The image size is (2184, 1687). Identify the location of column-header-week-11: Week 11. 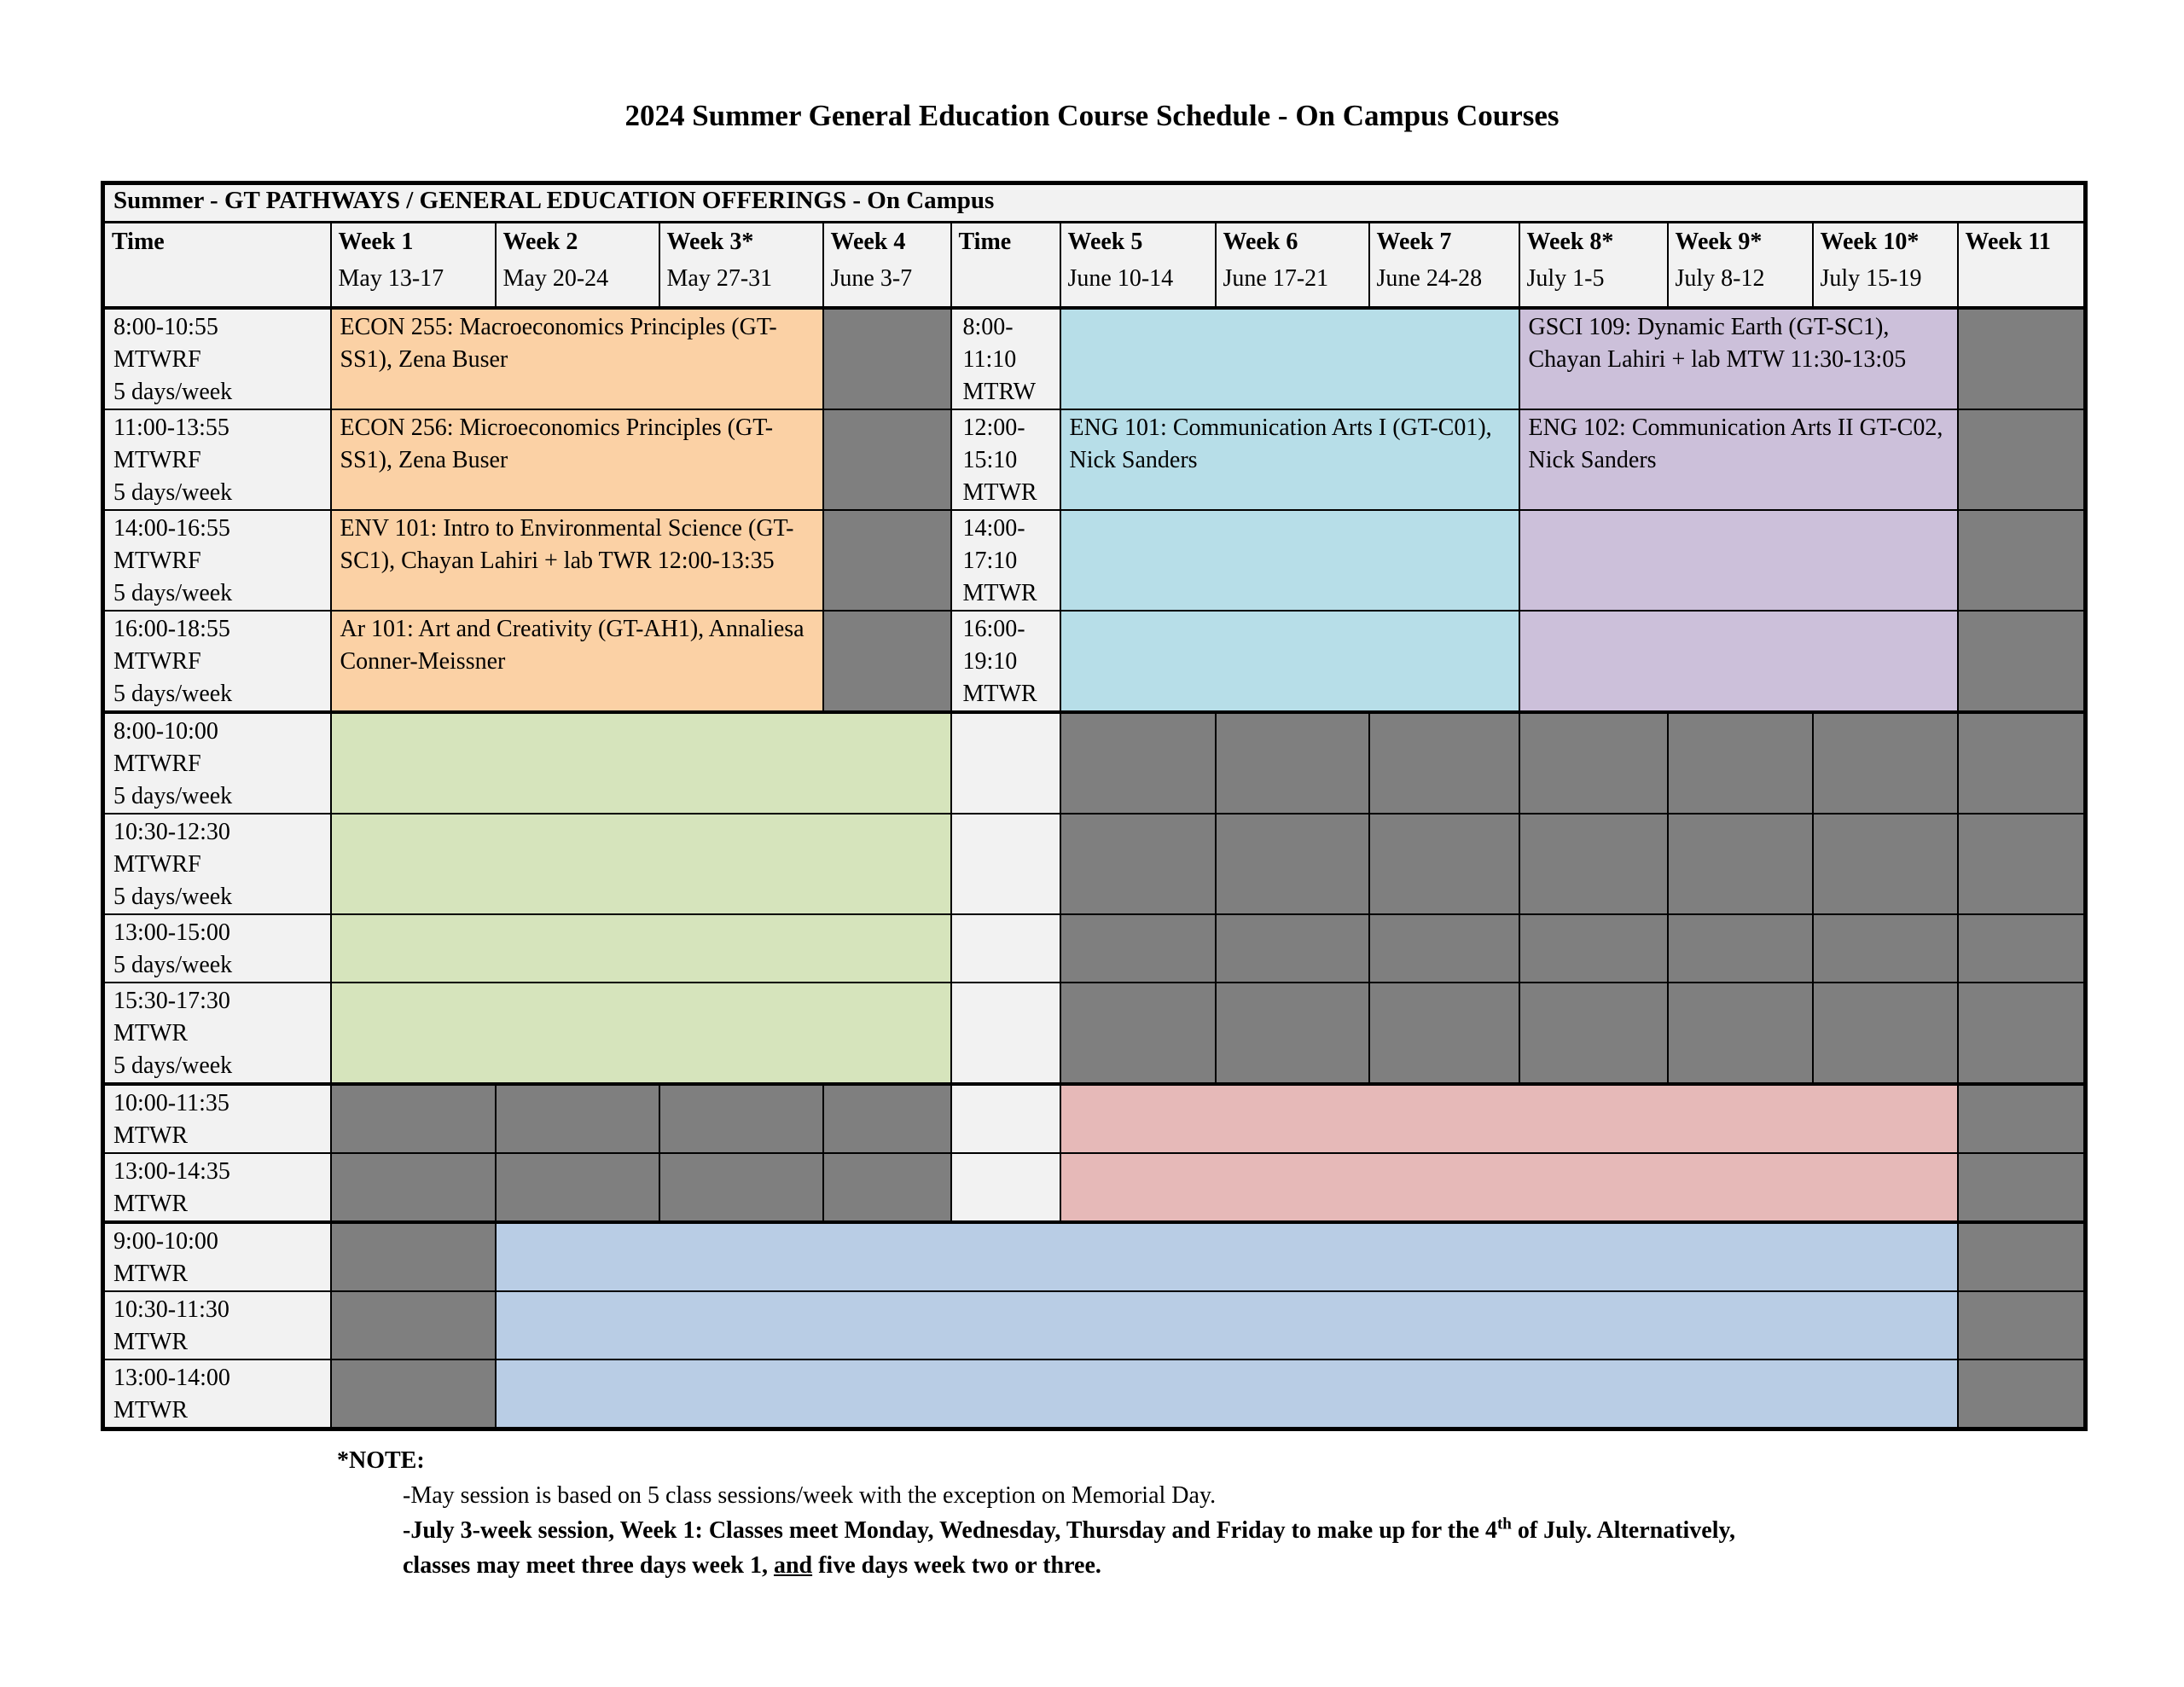
(2022, 265).